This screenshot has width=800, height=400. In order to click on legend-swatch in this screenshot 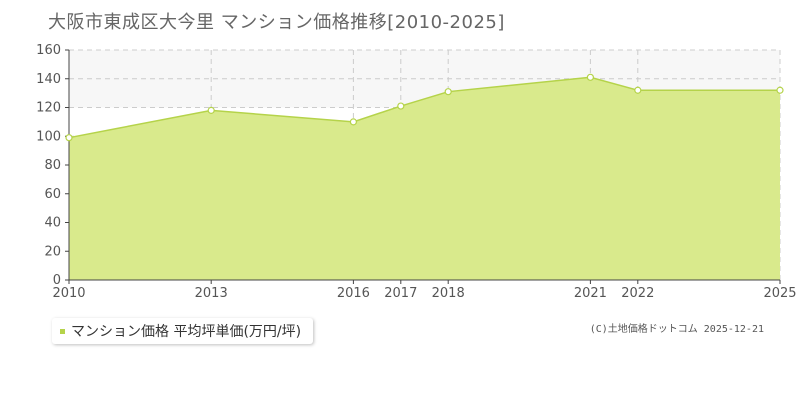, I will do `click(62, 331)`.